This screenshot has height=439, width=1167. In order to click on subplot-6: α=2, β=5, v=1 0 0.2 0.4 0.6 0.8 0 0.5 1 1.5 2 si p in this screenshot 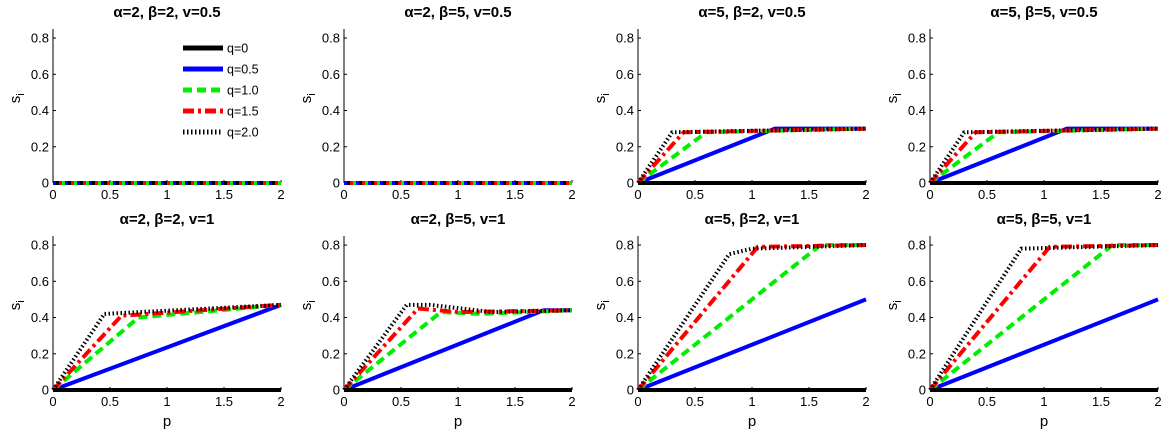, I will do `click(437, 320)`.